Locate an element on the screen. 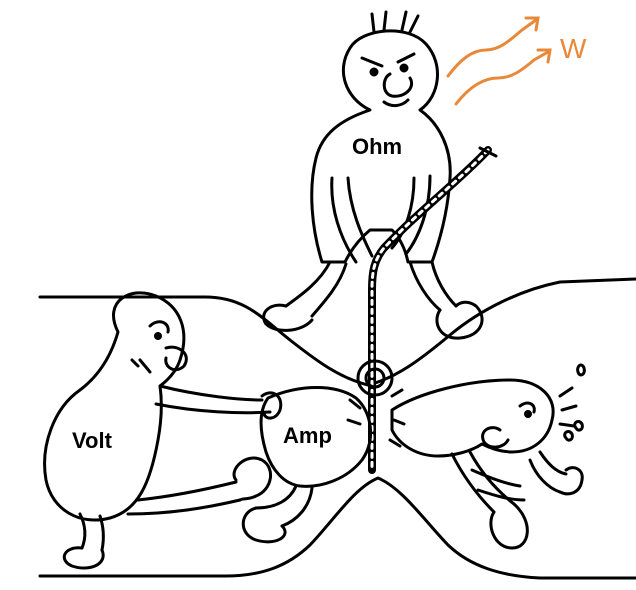 This screenshot has width=636, height=590. squeezed-character is located at coordinates (488, 456).